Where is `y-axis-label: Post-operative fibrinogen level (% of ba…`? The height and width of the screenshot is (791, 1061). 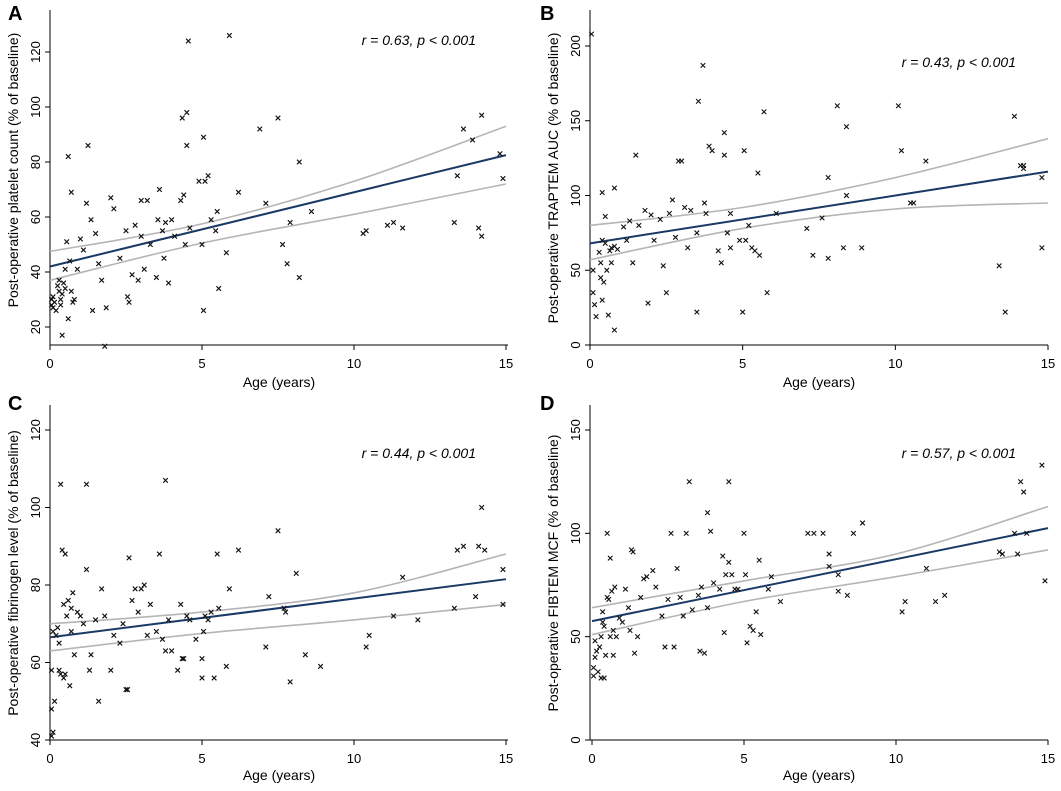 y-axis-label: Post-operative fibrinogen level (% of ba… is located at coordinates (13, 573).